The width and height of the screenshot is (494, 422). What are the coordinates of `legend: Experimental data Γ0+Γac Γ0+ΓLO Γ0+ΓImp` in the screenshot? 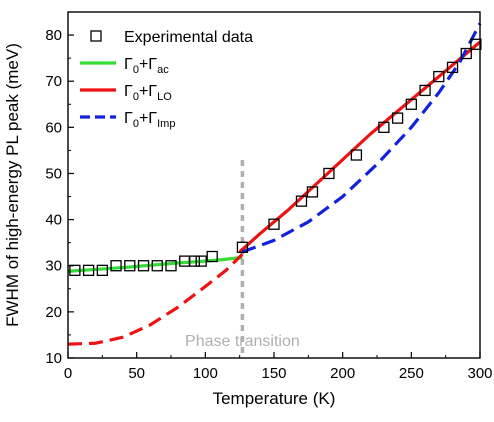 It's located at (166, 79).